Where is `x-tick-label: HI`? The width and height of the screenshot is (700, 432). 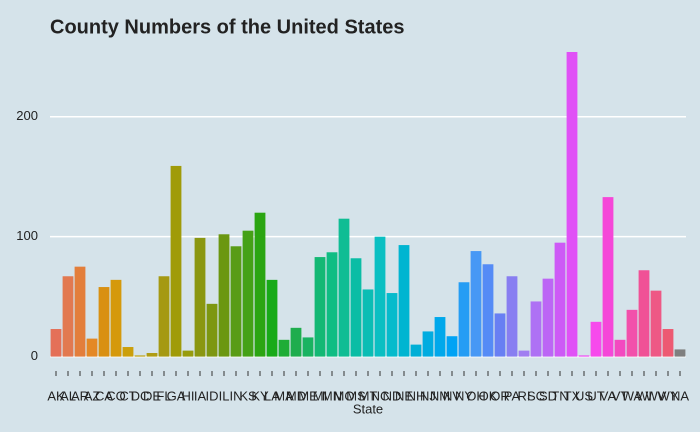
x-tick-label: HI is located at coordinates (188, 395).